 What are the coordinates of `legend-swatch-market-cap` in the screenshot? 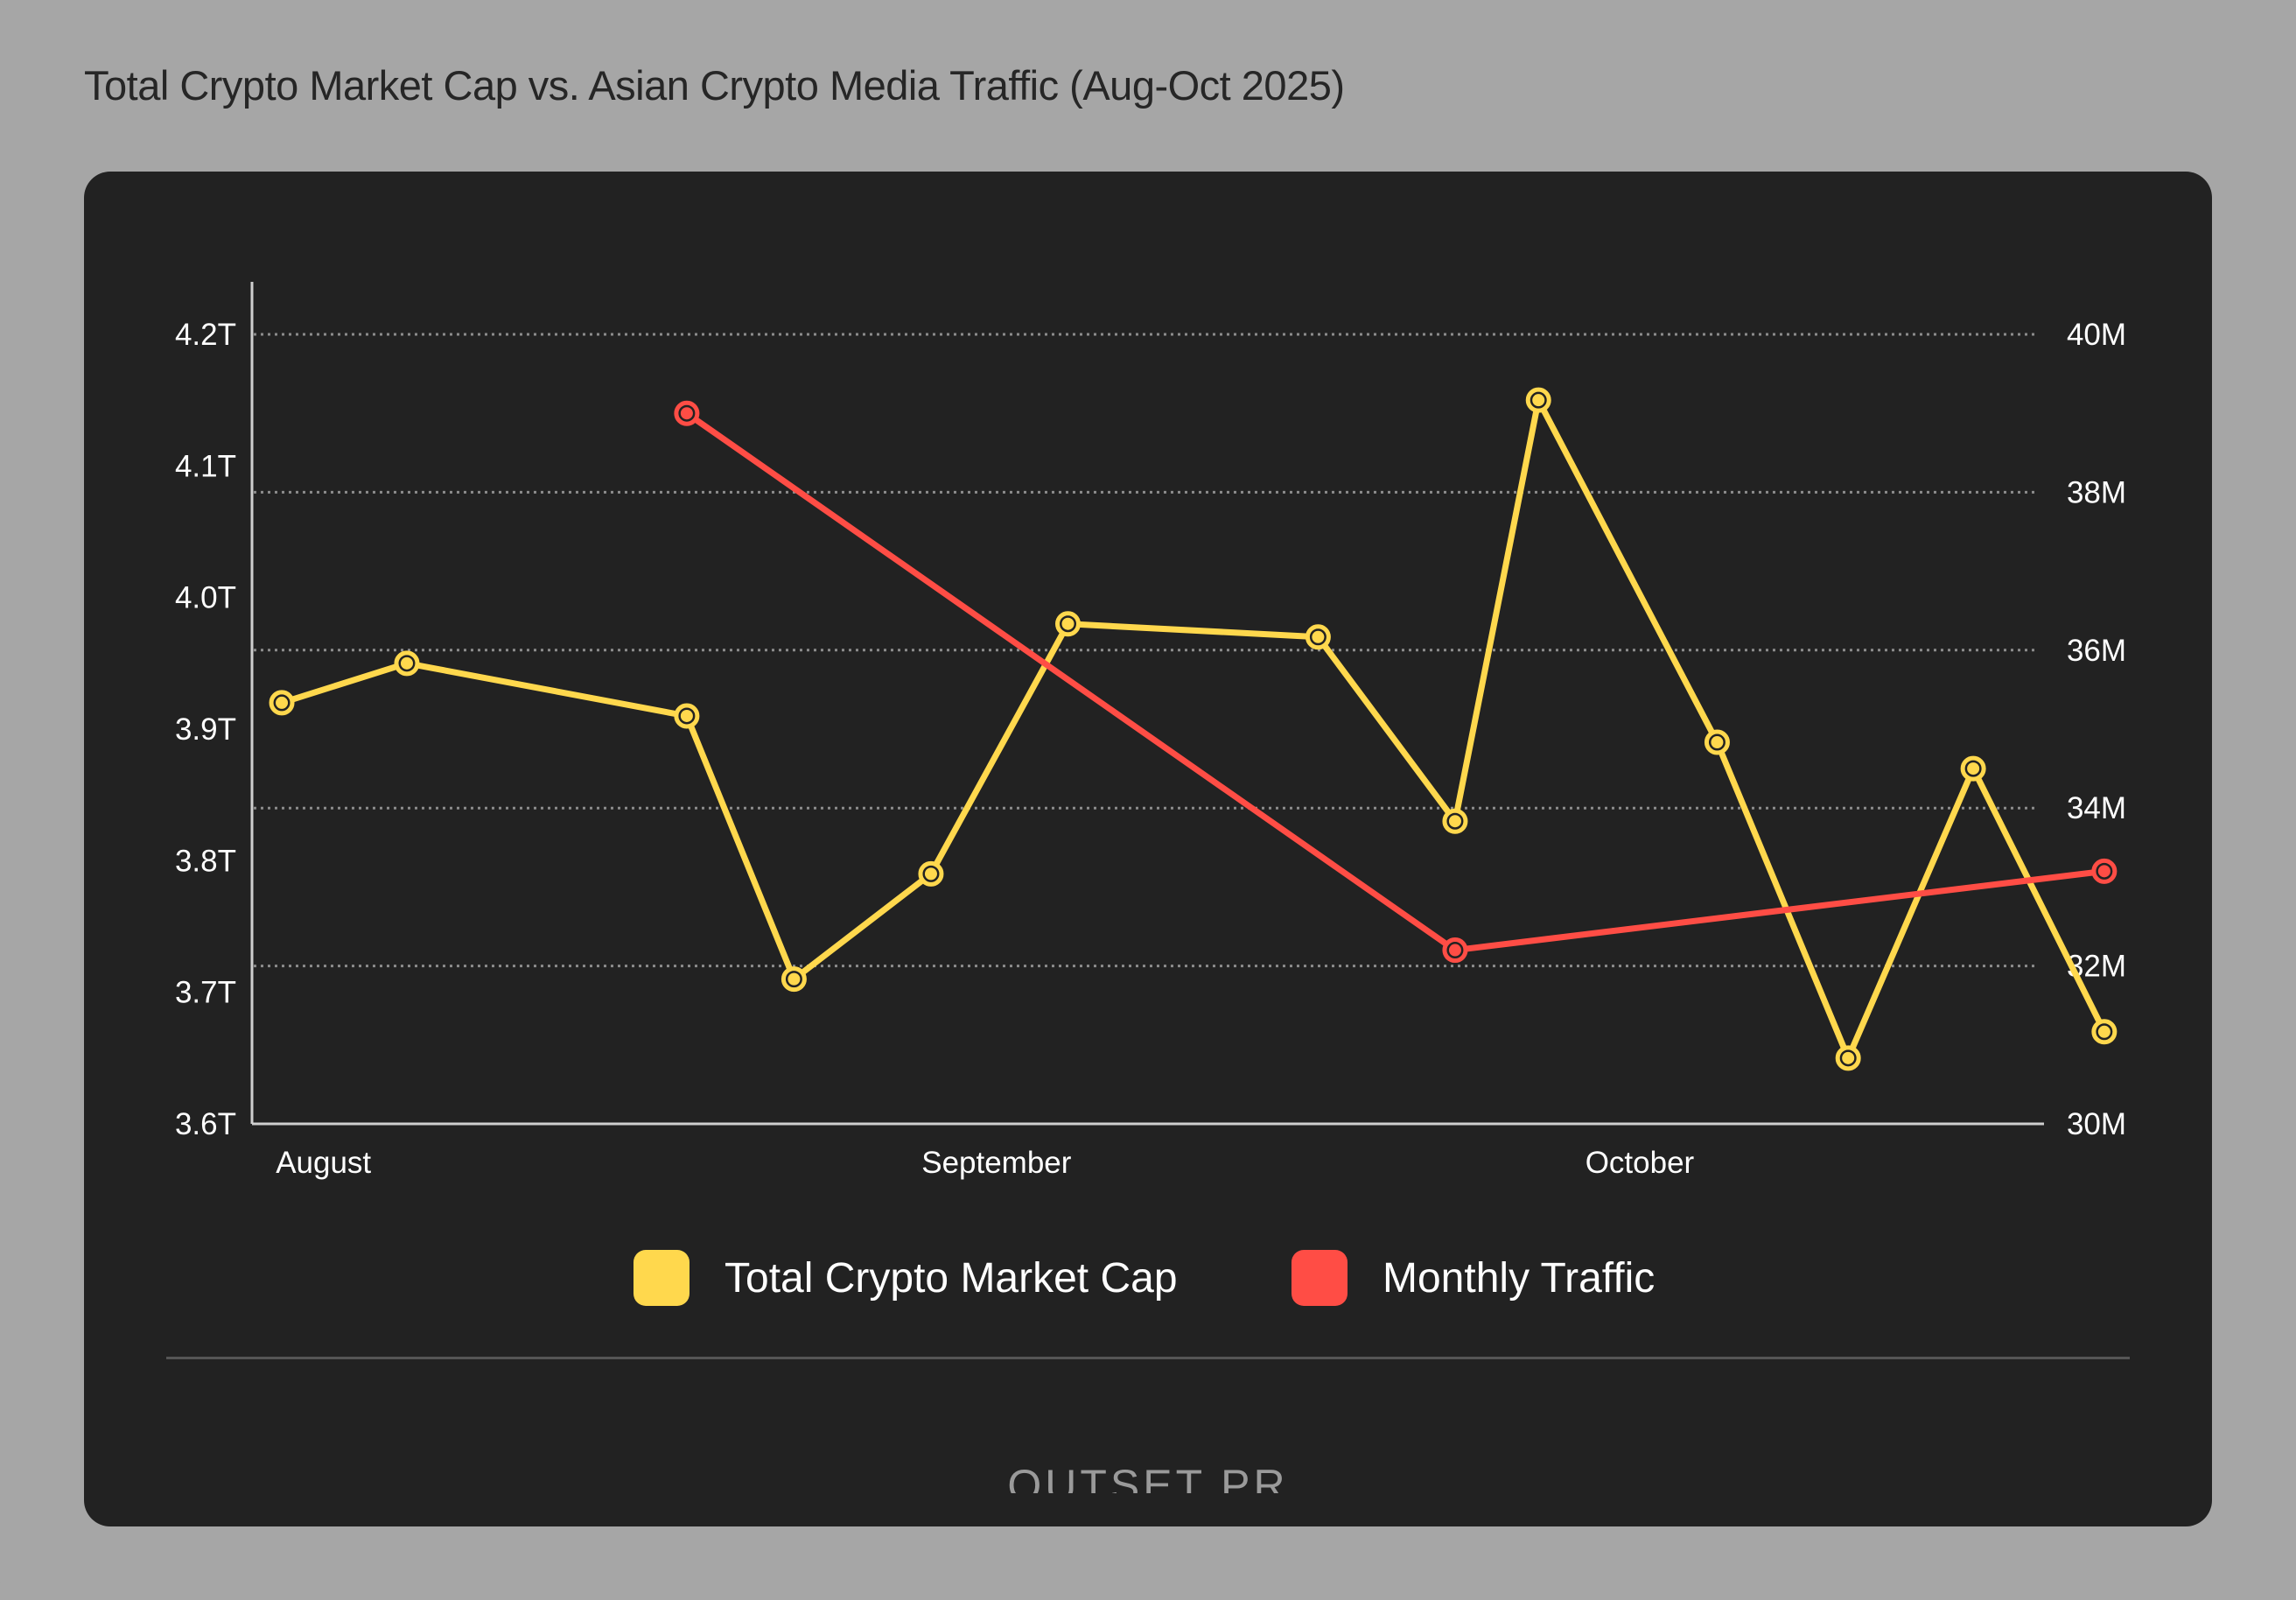 It's located at (662, 1278).